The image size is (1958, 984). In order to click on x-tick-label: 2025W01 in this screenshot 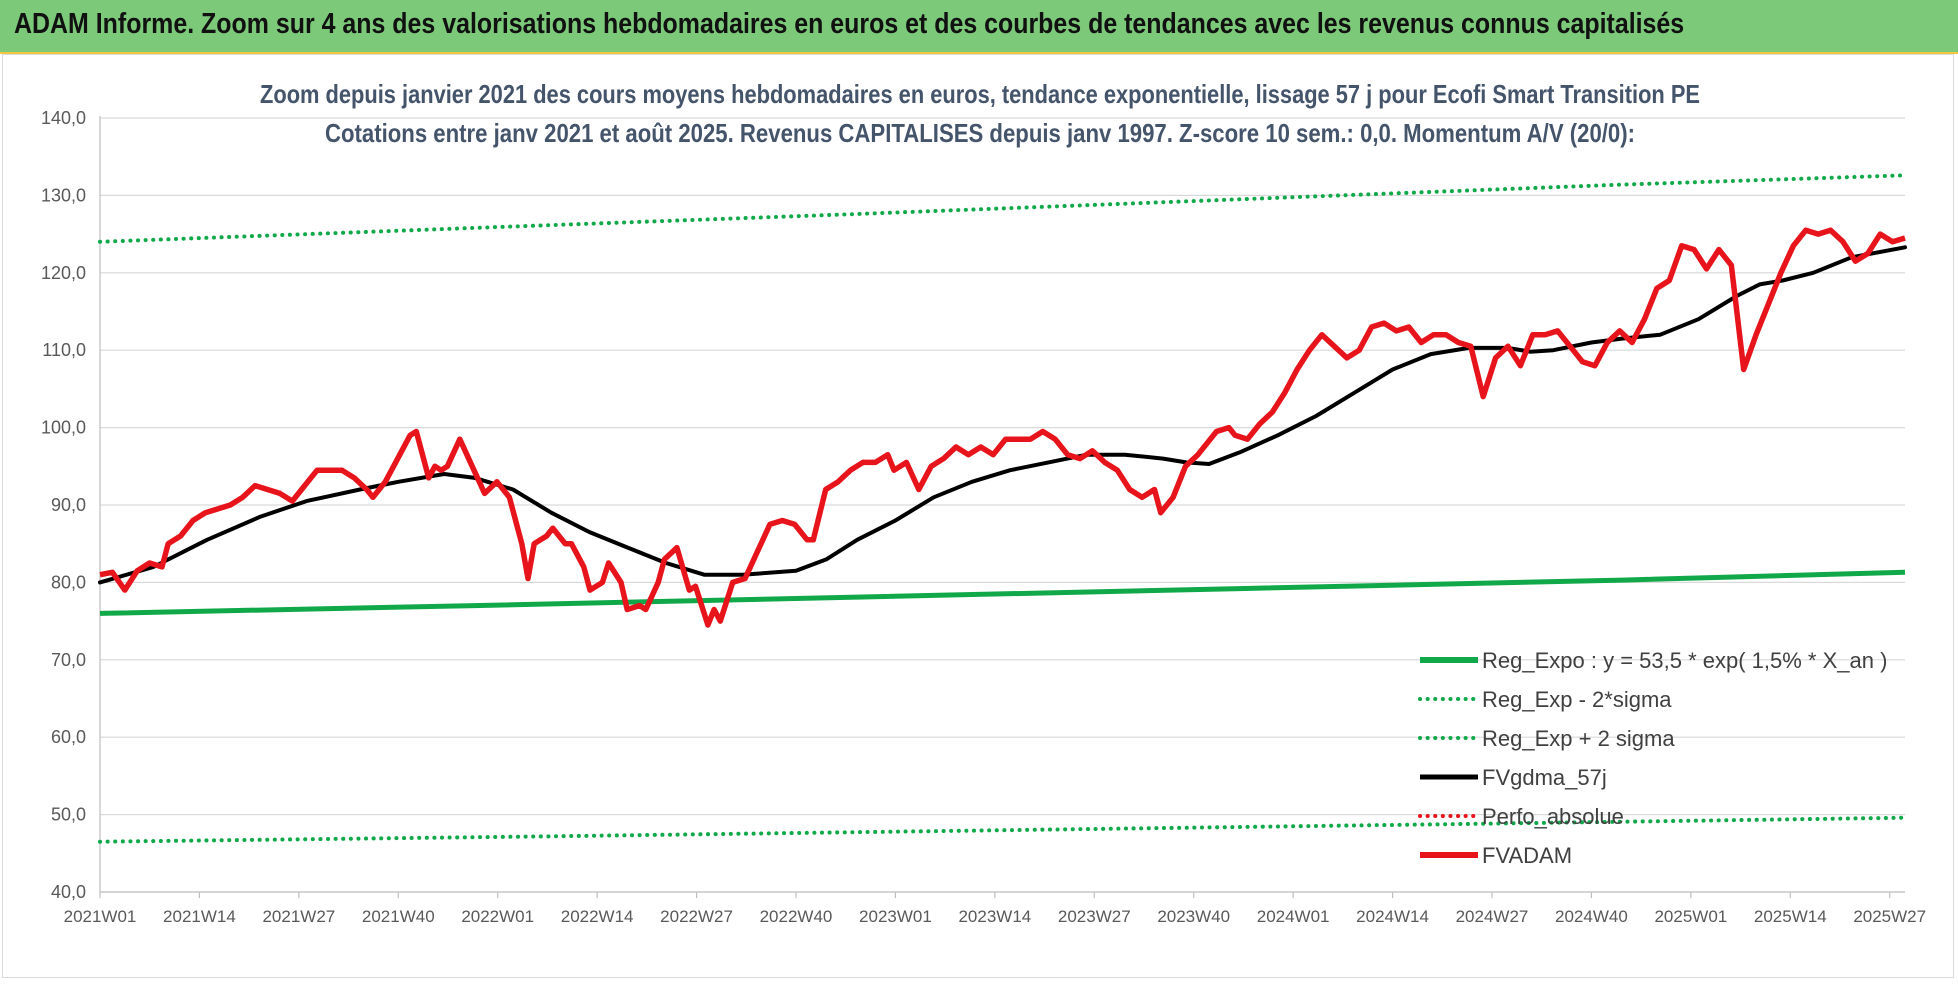, I will do `click(1690, 916)`.